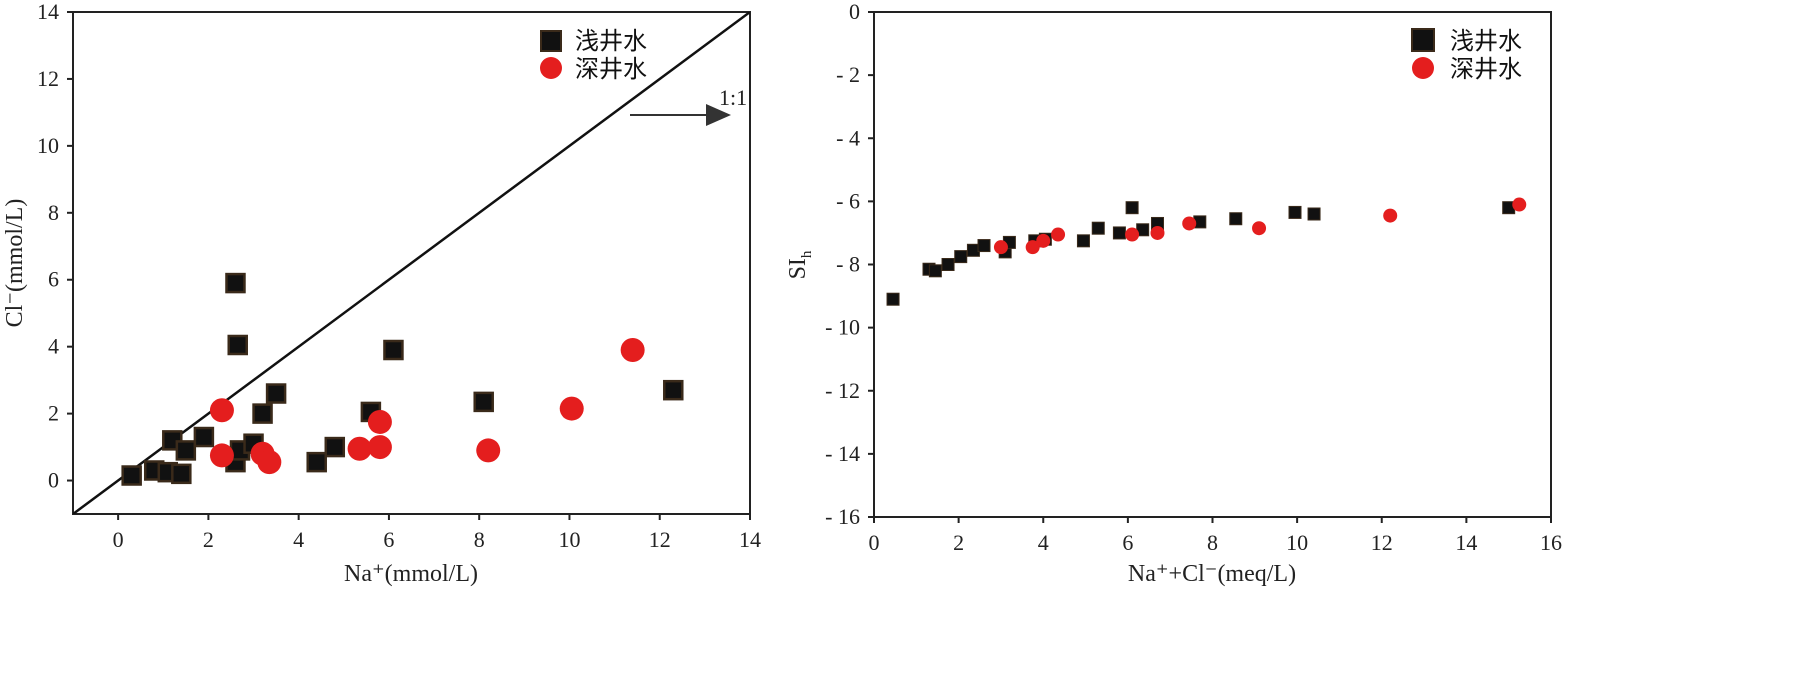  Describe the element at coordinates (551, 68) in the screenshot. I see `legend-left-circle-marker` at that location.